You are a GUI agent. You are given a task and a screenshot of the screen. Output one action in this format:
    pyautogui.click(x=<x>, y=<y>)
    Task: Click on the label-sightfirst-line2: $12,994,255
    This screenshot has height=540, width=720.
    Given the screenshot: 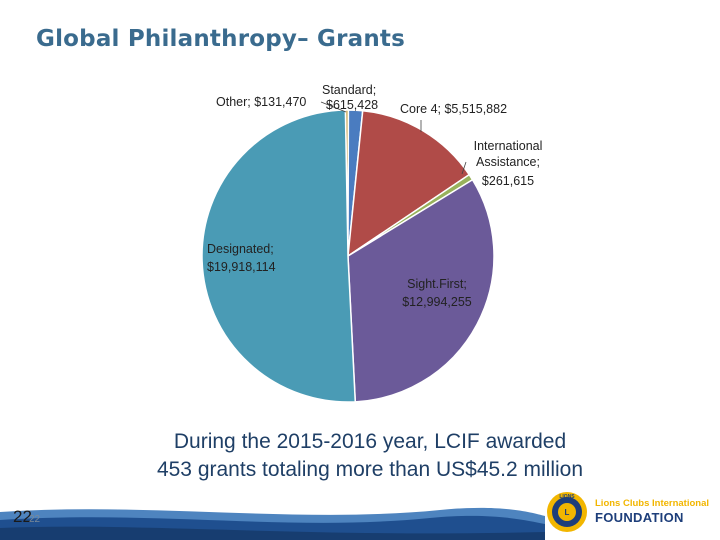 What is the action you would take?
    pyautogui.click(x=437, y=302)
    